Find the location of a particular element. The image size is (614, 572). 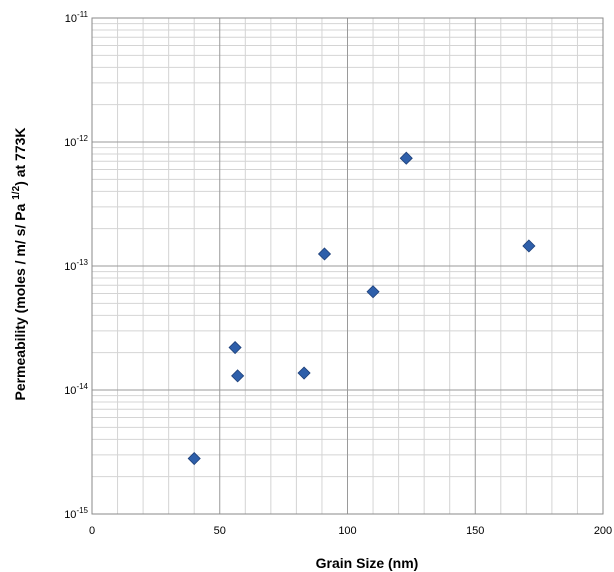

y-axis-title-main: Permeability (moles / m/ s/ Pa is located at coordinates (20, 300).